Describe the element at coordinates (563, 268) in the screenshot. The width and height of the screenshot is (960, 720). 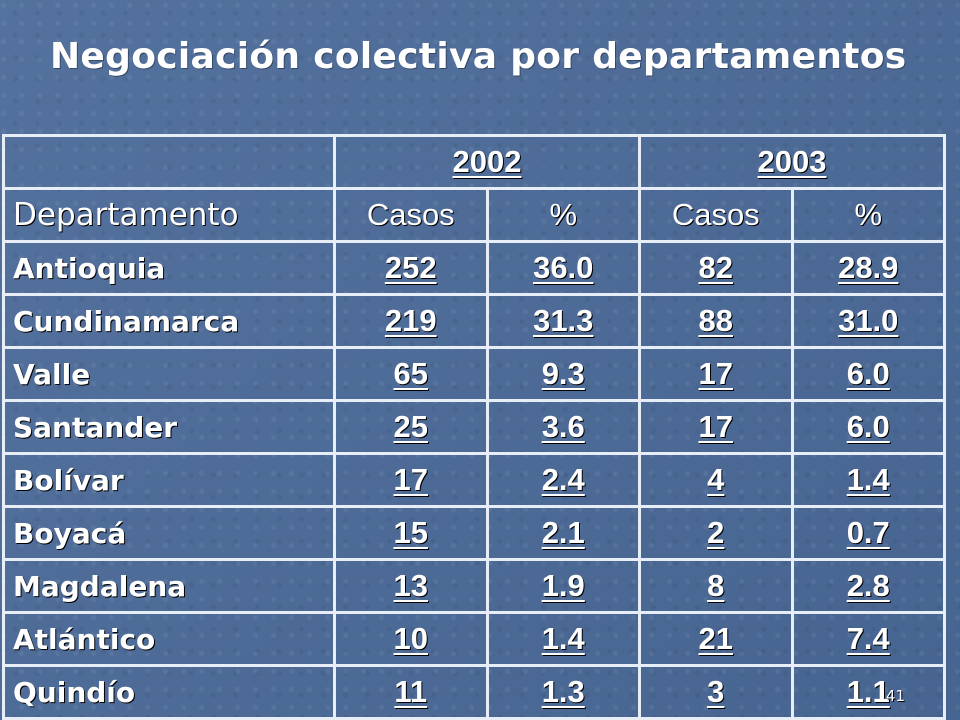
I see `percent-2002: 36.0` at that location.